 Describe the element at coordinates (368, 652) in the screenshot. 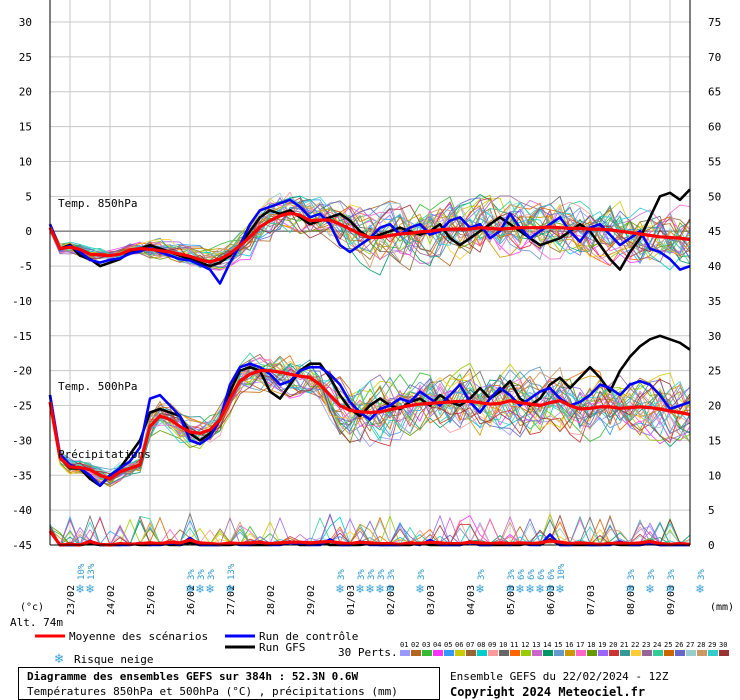

I see `legend-perts-label: 30 Perts.` at that location.